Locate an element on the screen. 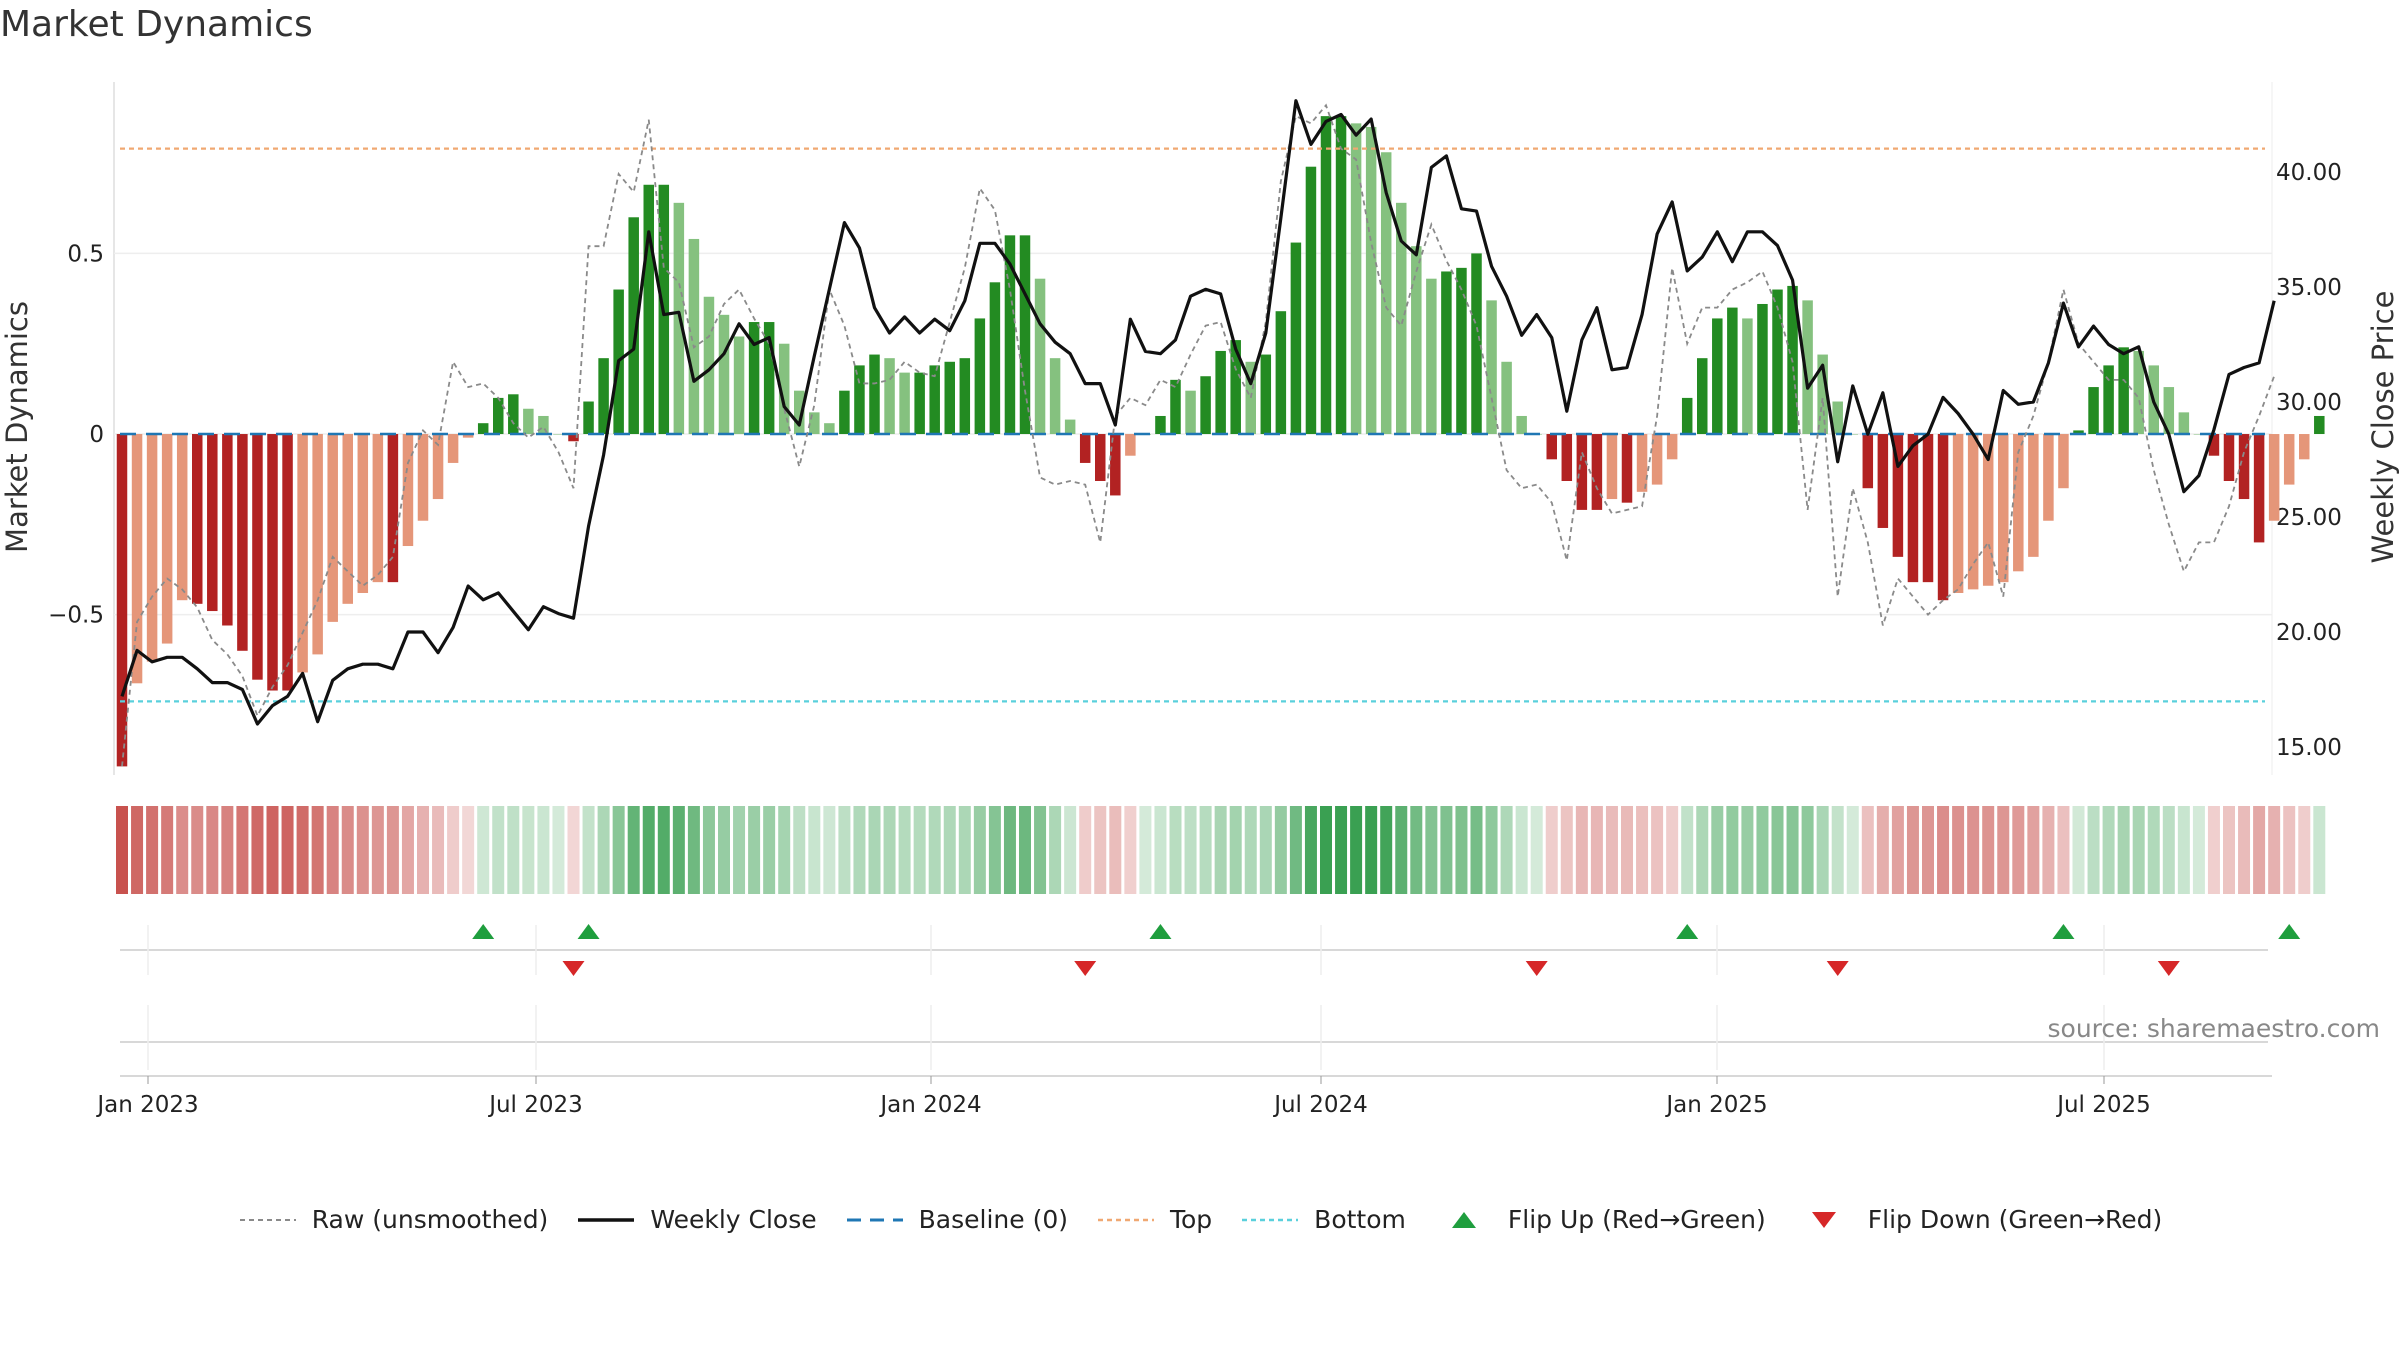  right-tick-label: 35.00 is located at coordinates (2309, 288).